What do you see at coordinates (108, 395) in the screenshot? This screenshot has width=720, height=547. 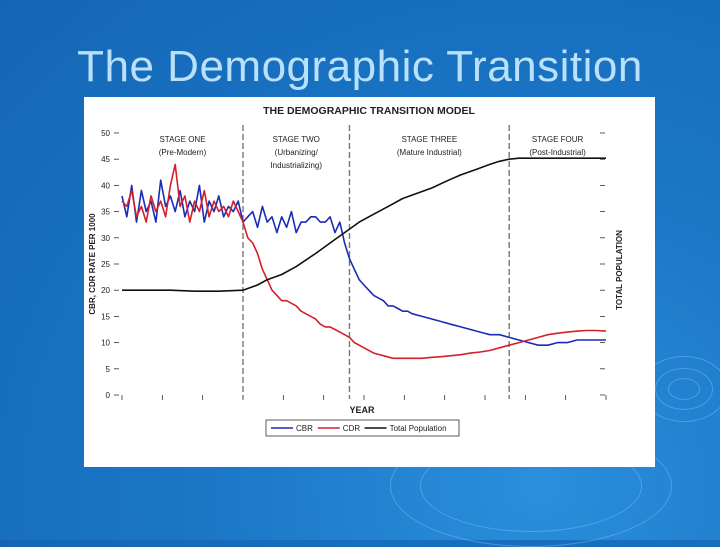 I see `y-tick-label: 0` at bounding box center [108, 395].